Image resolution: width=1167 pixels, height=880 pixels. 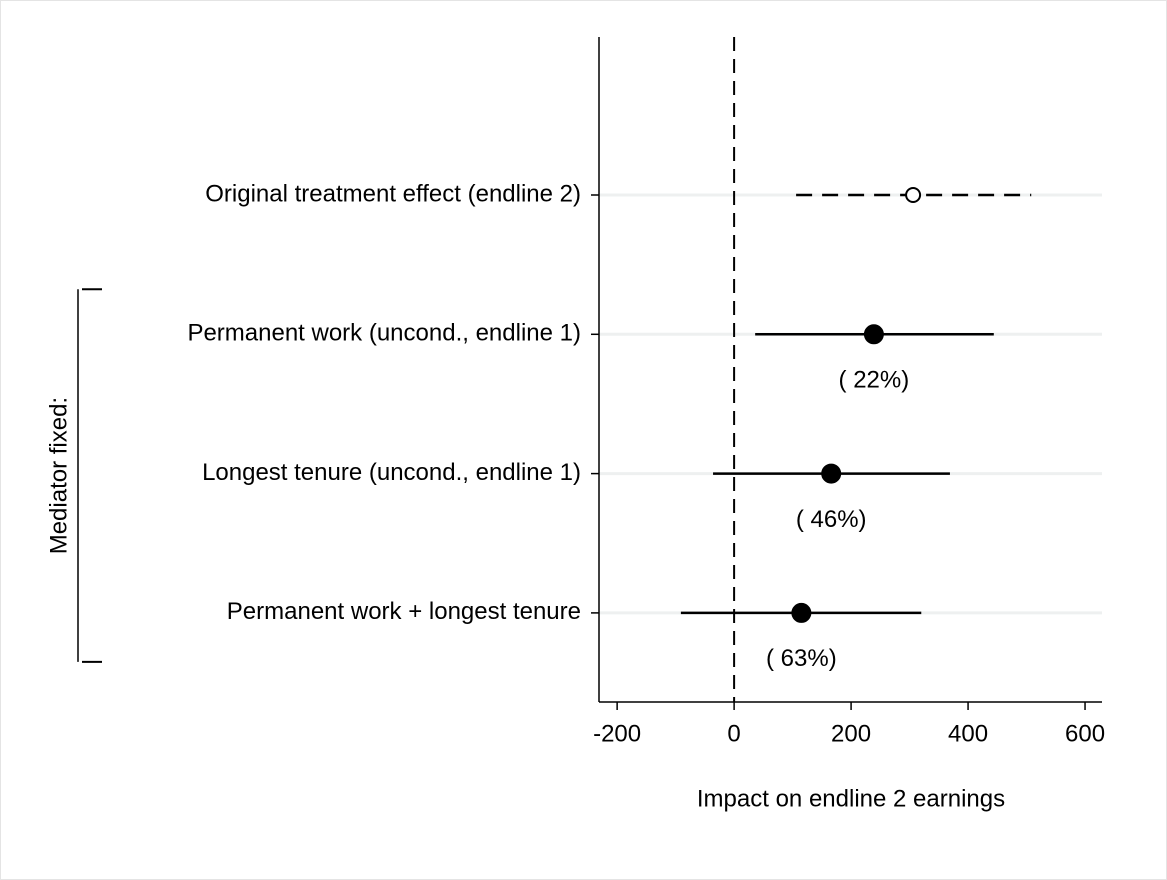 What do you see at coordinates (968, 733) in the screenshot?
I see `x-tick-label: 400` at bounding box center [968, 733].